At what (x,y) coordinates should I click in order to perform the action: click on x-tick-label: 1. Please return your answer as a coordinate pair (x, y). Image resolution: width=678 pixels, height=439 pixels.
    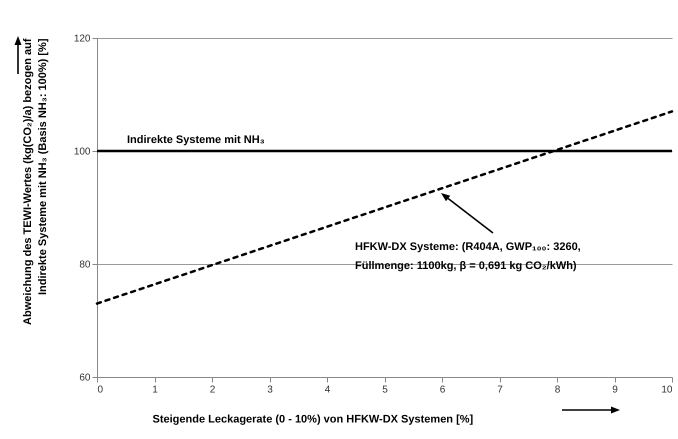
    Looking at the image, I should click on (155, 390).